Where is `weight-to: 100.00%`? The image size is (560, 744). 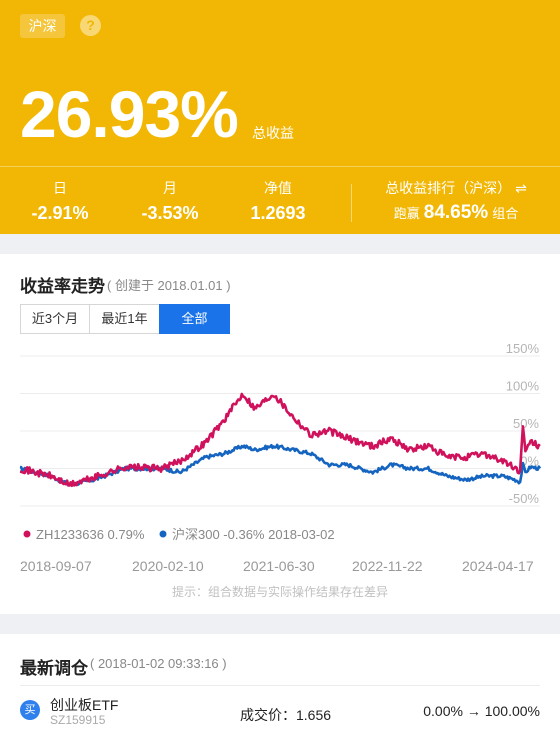 weight-to: 100.00% is located at coordinates (512, 711).